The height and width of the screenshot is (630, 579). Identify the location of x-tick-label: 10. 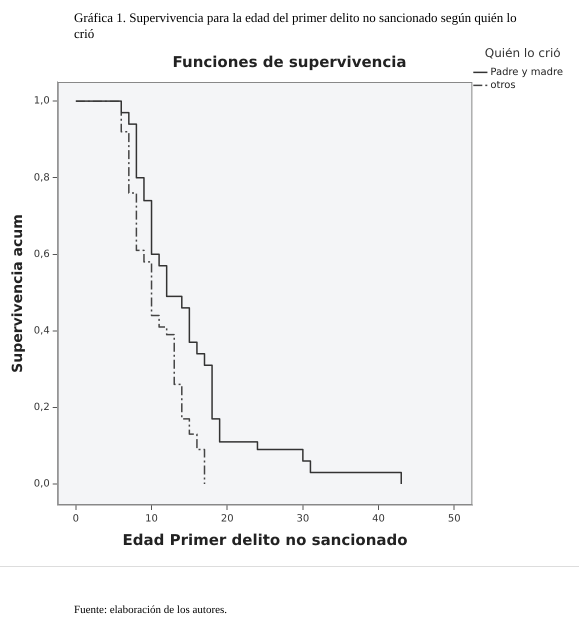
(151, 519).